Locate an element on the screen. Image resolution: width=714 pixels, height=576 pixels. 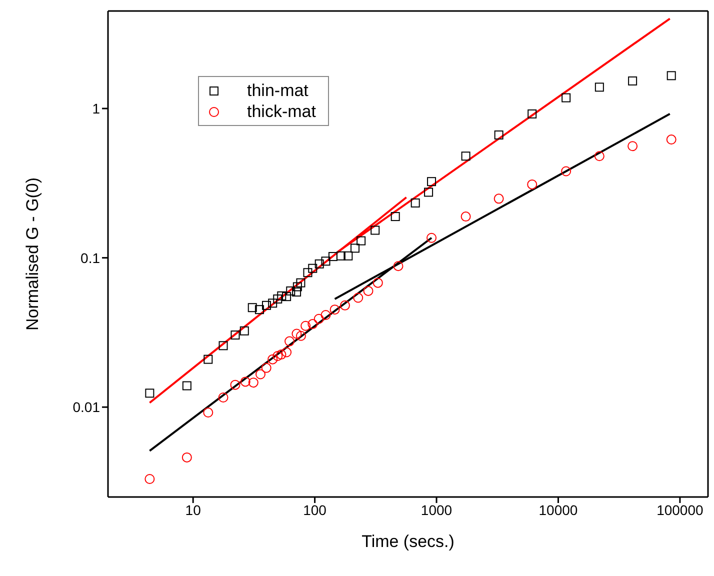
x-tick-label: 100000 is located at coordinates (680, 510).